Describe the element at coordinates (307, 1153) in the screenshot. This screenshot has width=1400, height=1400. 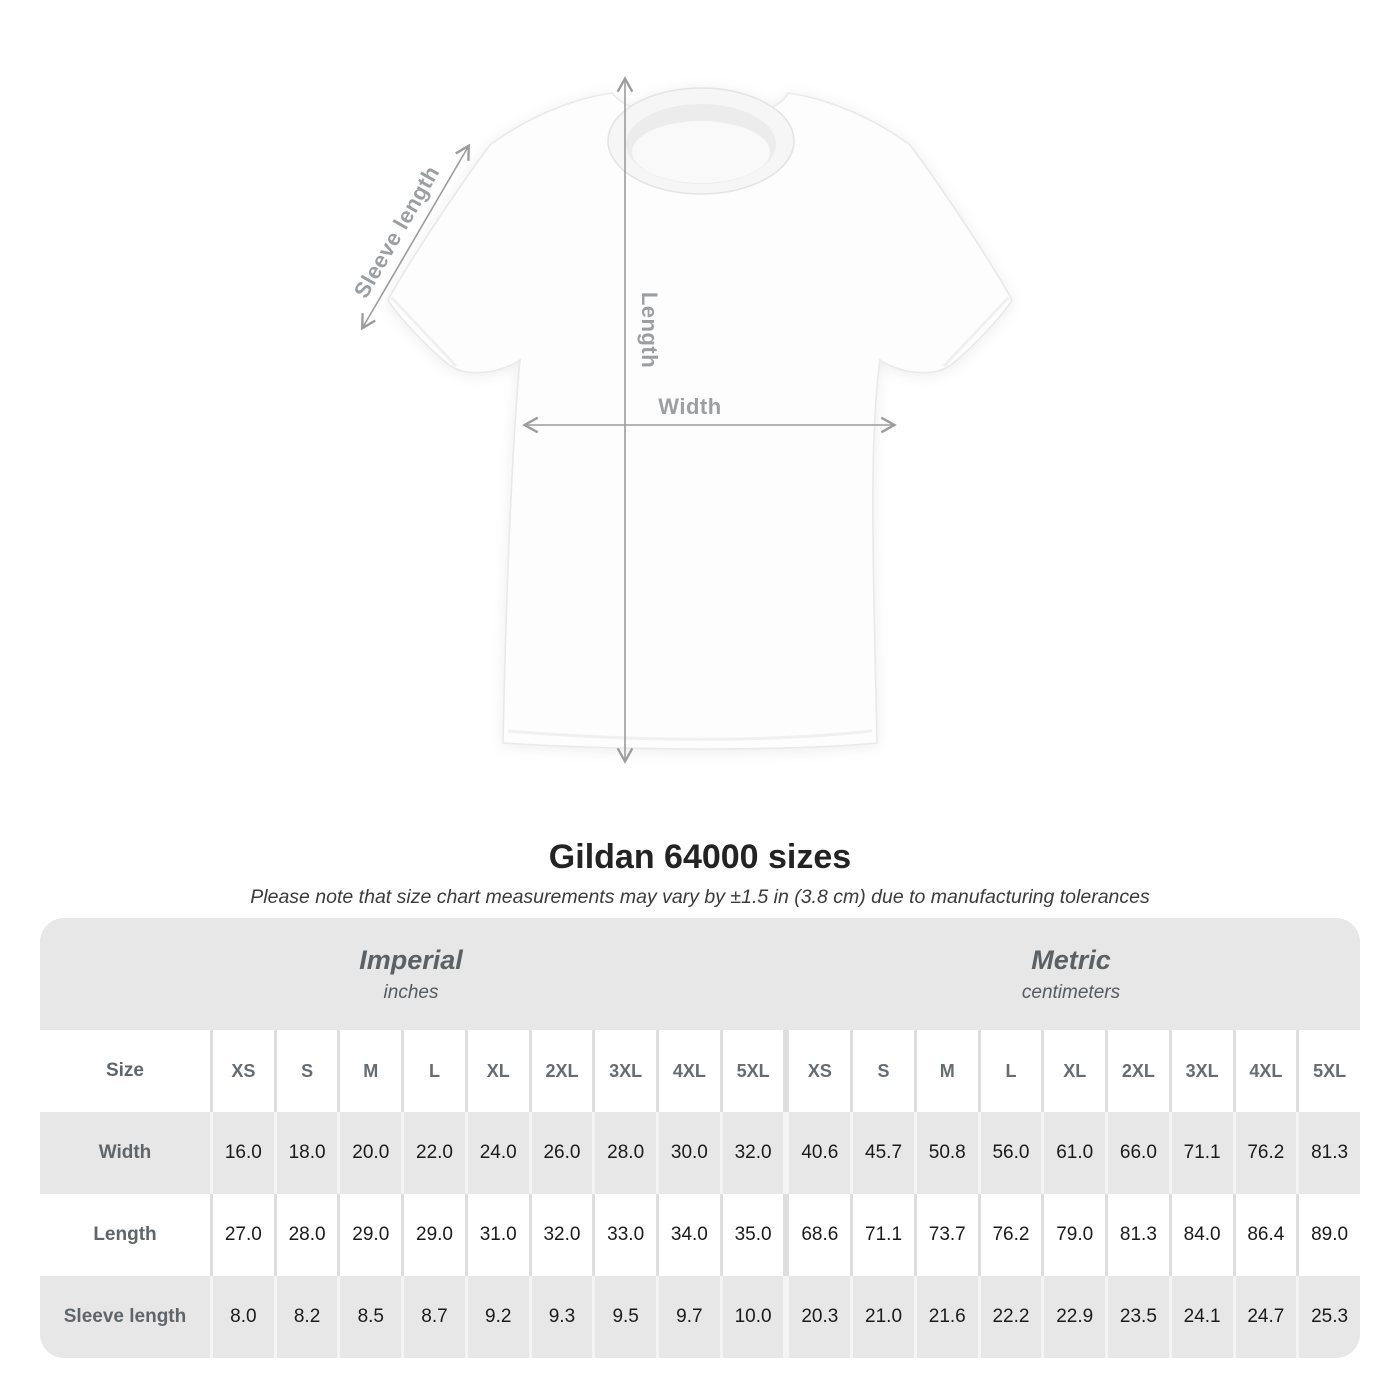
I see `width-imperial-s: 18.0` at that location.